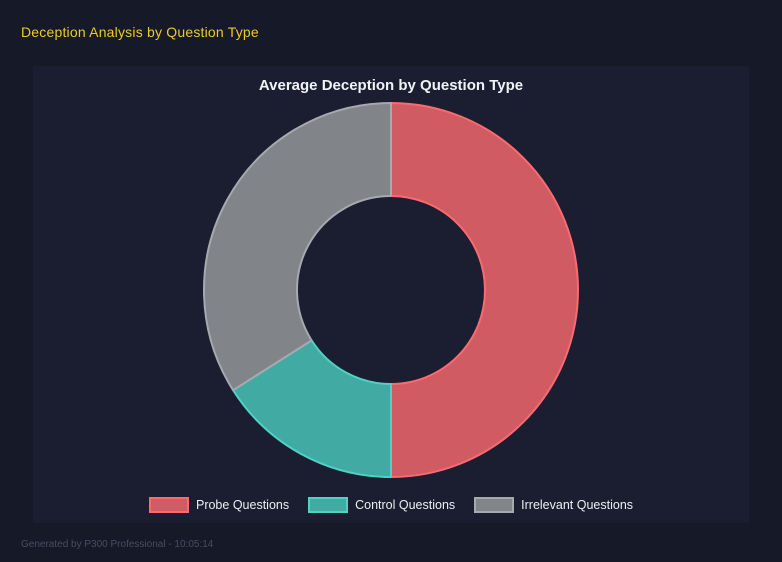 The height and width of the screenshot is (562, 782). Describe the element at coordinates (312, 408) in the screenshot. I see `donut-segment-control` at that location.